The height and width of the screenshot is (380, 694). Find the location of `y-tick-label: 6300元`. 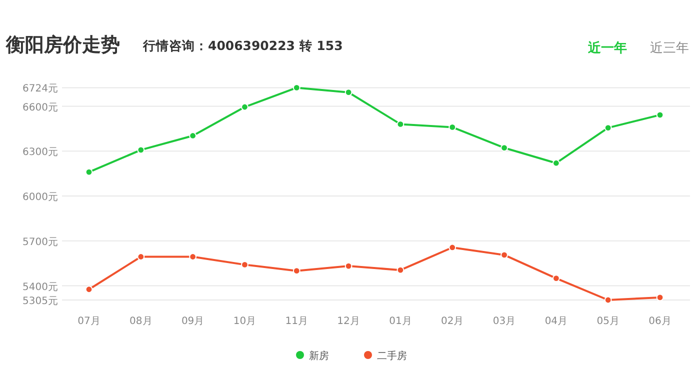

y-tick-label: 6300元 is located at coordinates (40, 152).